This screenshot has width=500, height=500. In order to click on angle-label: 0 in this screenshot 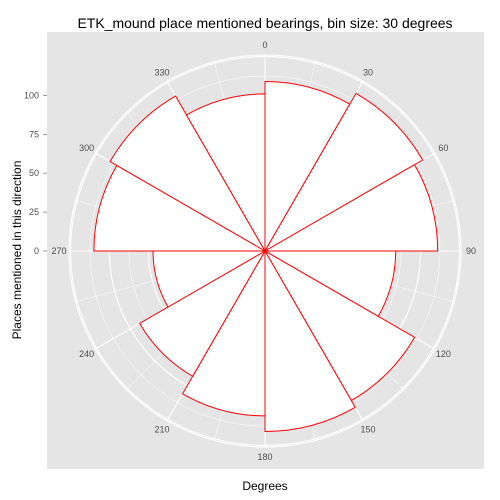, I will do `click(264, 45)`.